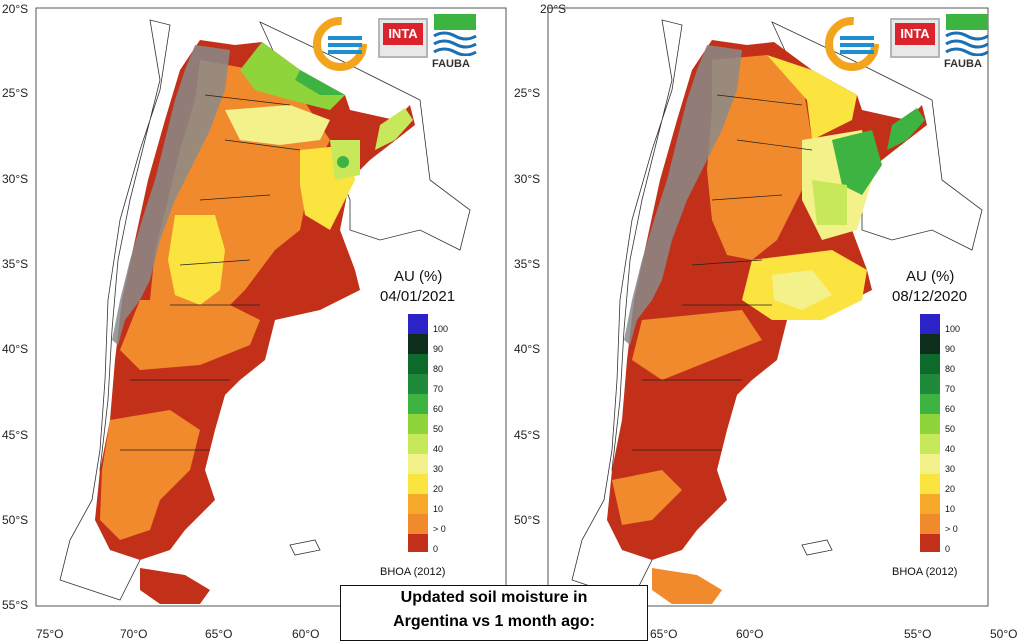  Describe the element at coordinates (15, 605) in the screenshot. I see `lat-label: 55°S` at that location.